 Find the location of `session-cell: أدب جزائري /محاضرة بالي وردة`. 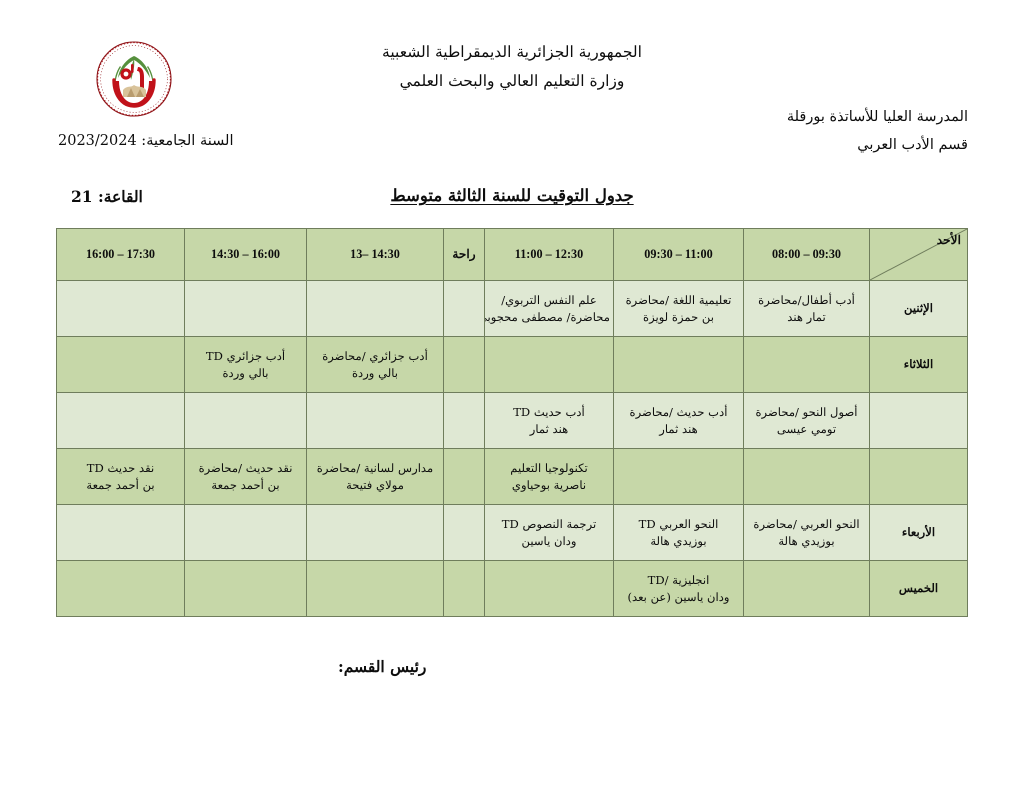

session-cell: أدب جزائري /محاضرة بالي وردة is located at coordinates (375, 364).